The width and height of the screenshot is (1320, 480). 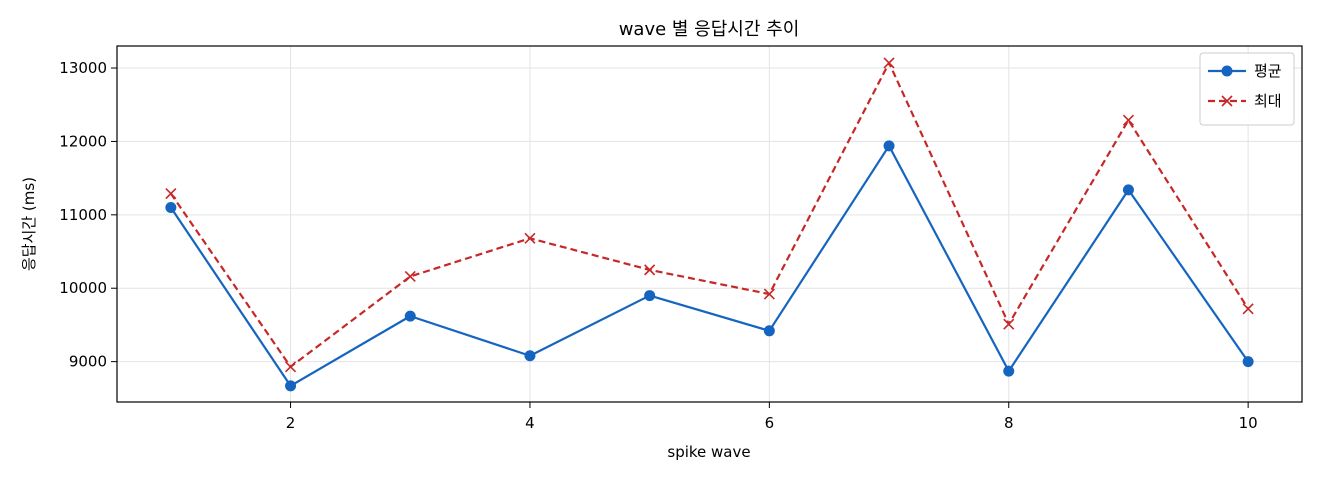 I want to click on legend-item: 평균, so click(x=1245, y=71).